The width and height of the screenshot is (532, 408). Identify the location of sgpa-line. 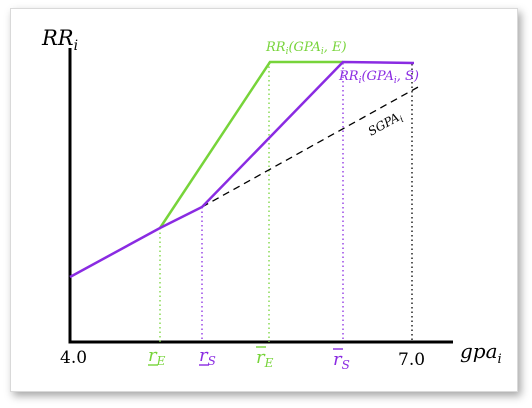
(311, 146).